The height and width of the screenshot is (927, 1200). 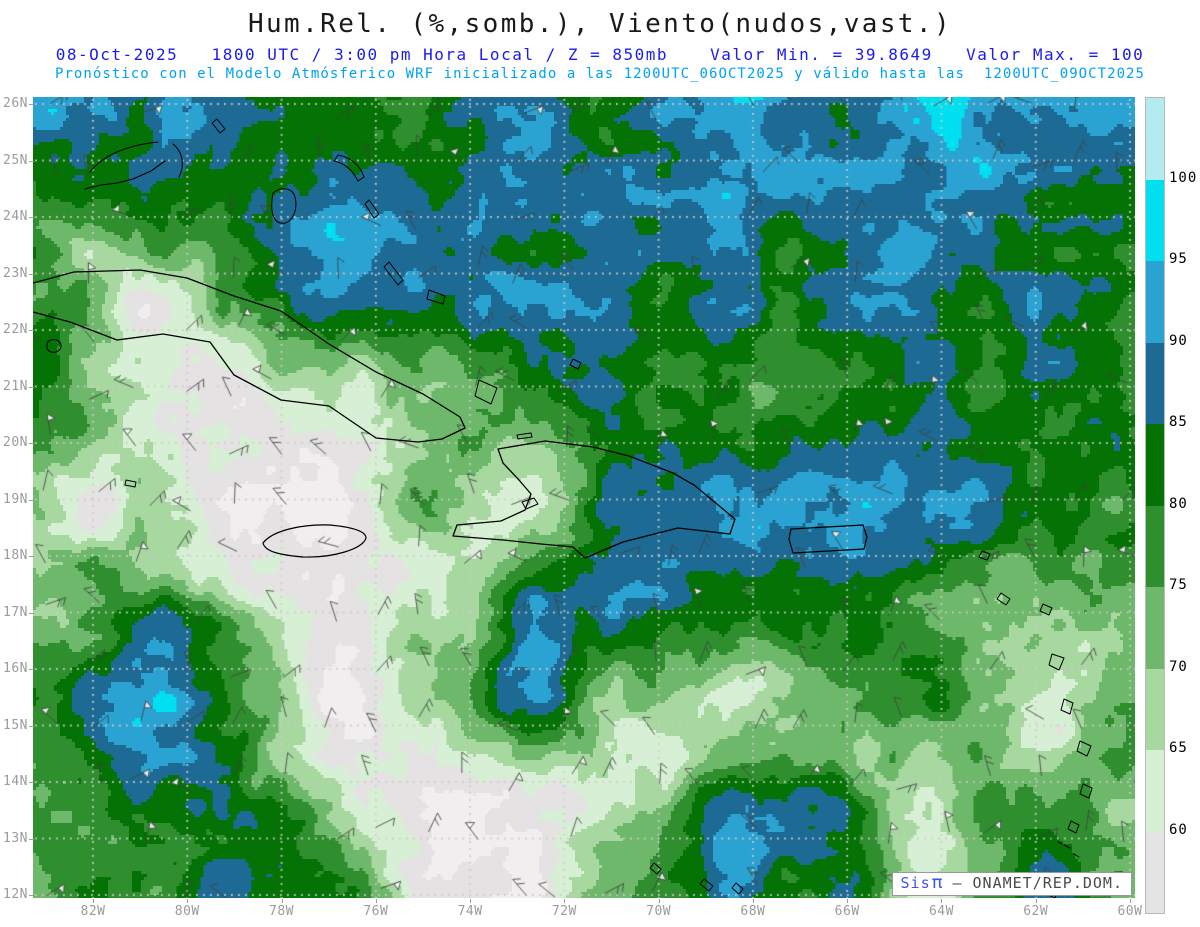 I want to click on lat-label-19N: 19N, so click(x=15, y=499).